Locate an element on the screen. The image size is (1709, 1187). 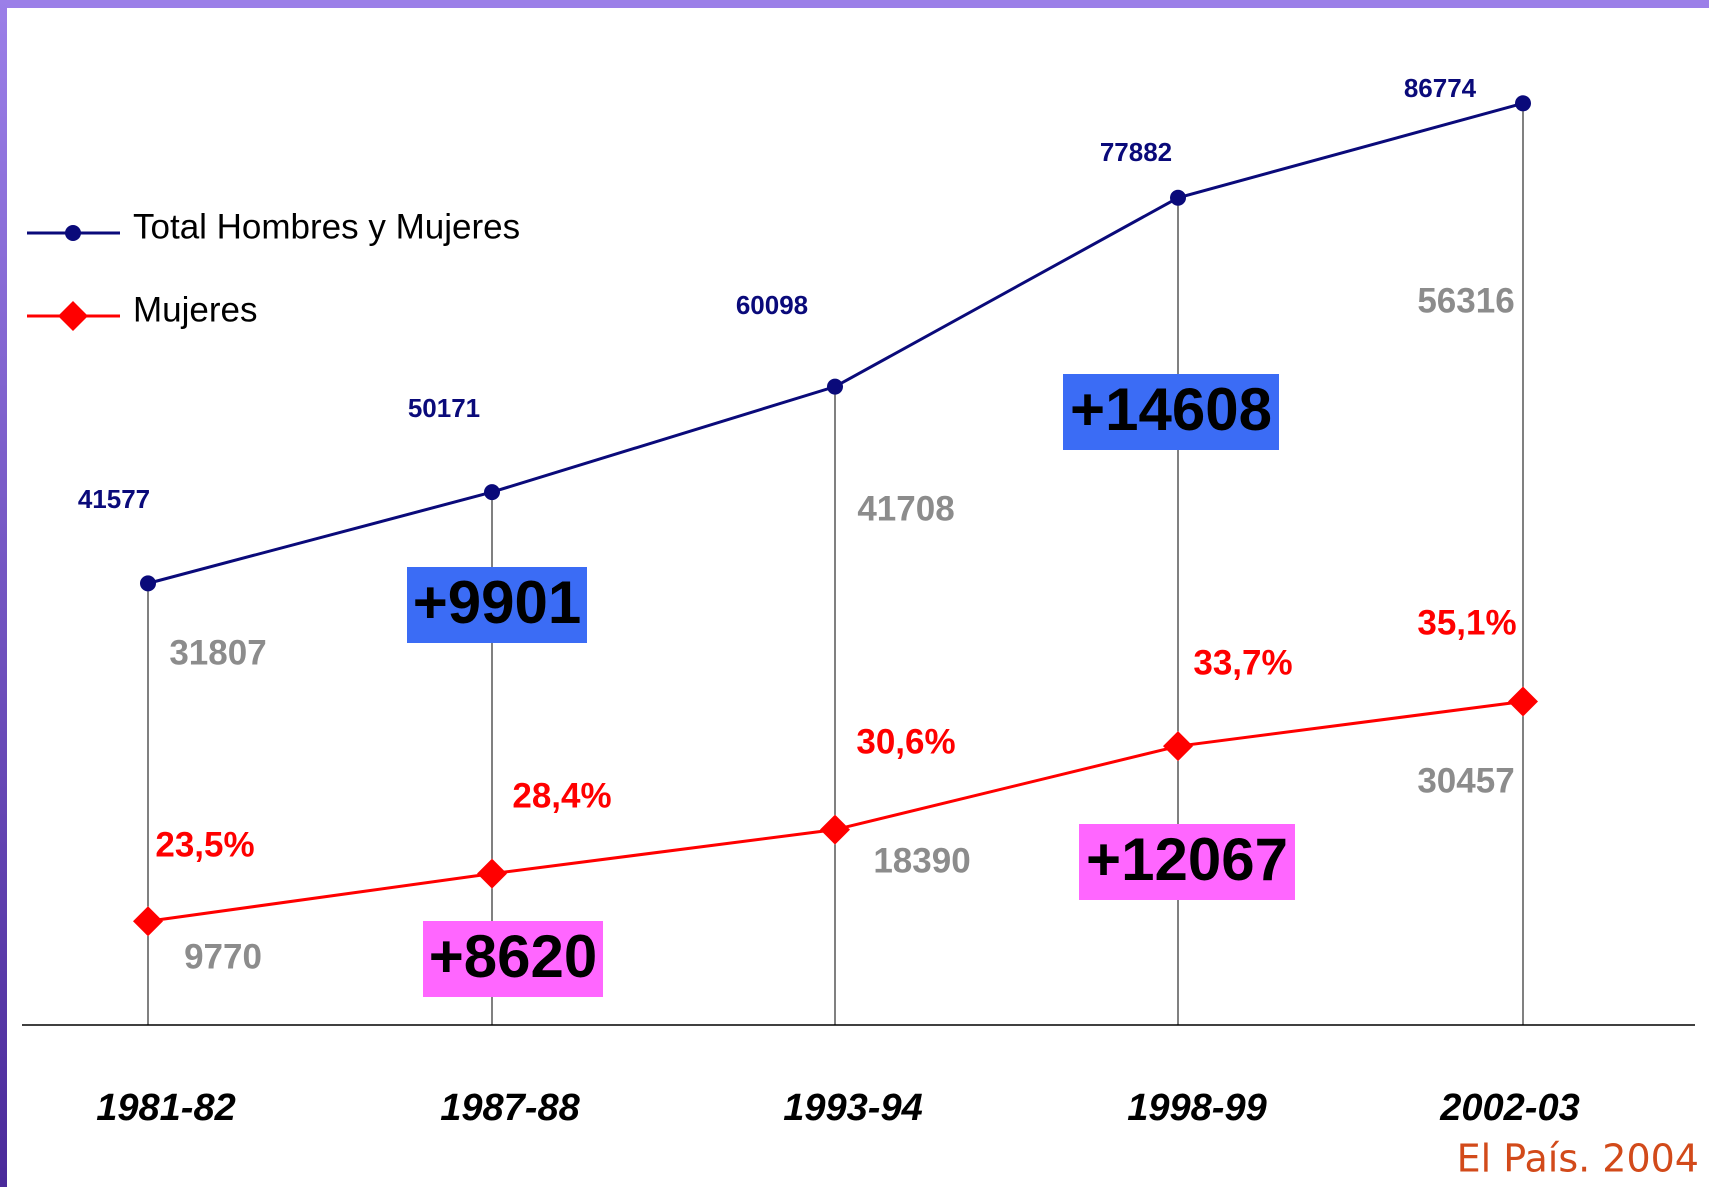
data-label: 41577 is located at coordinates (114, 499).